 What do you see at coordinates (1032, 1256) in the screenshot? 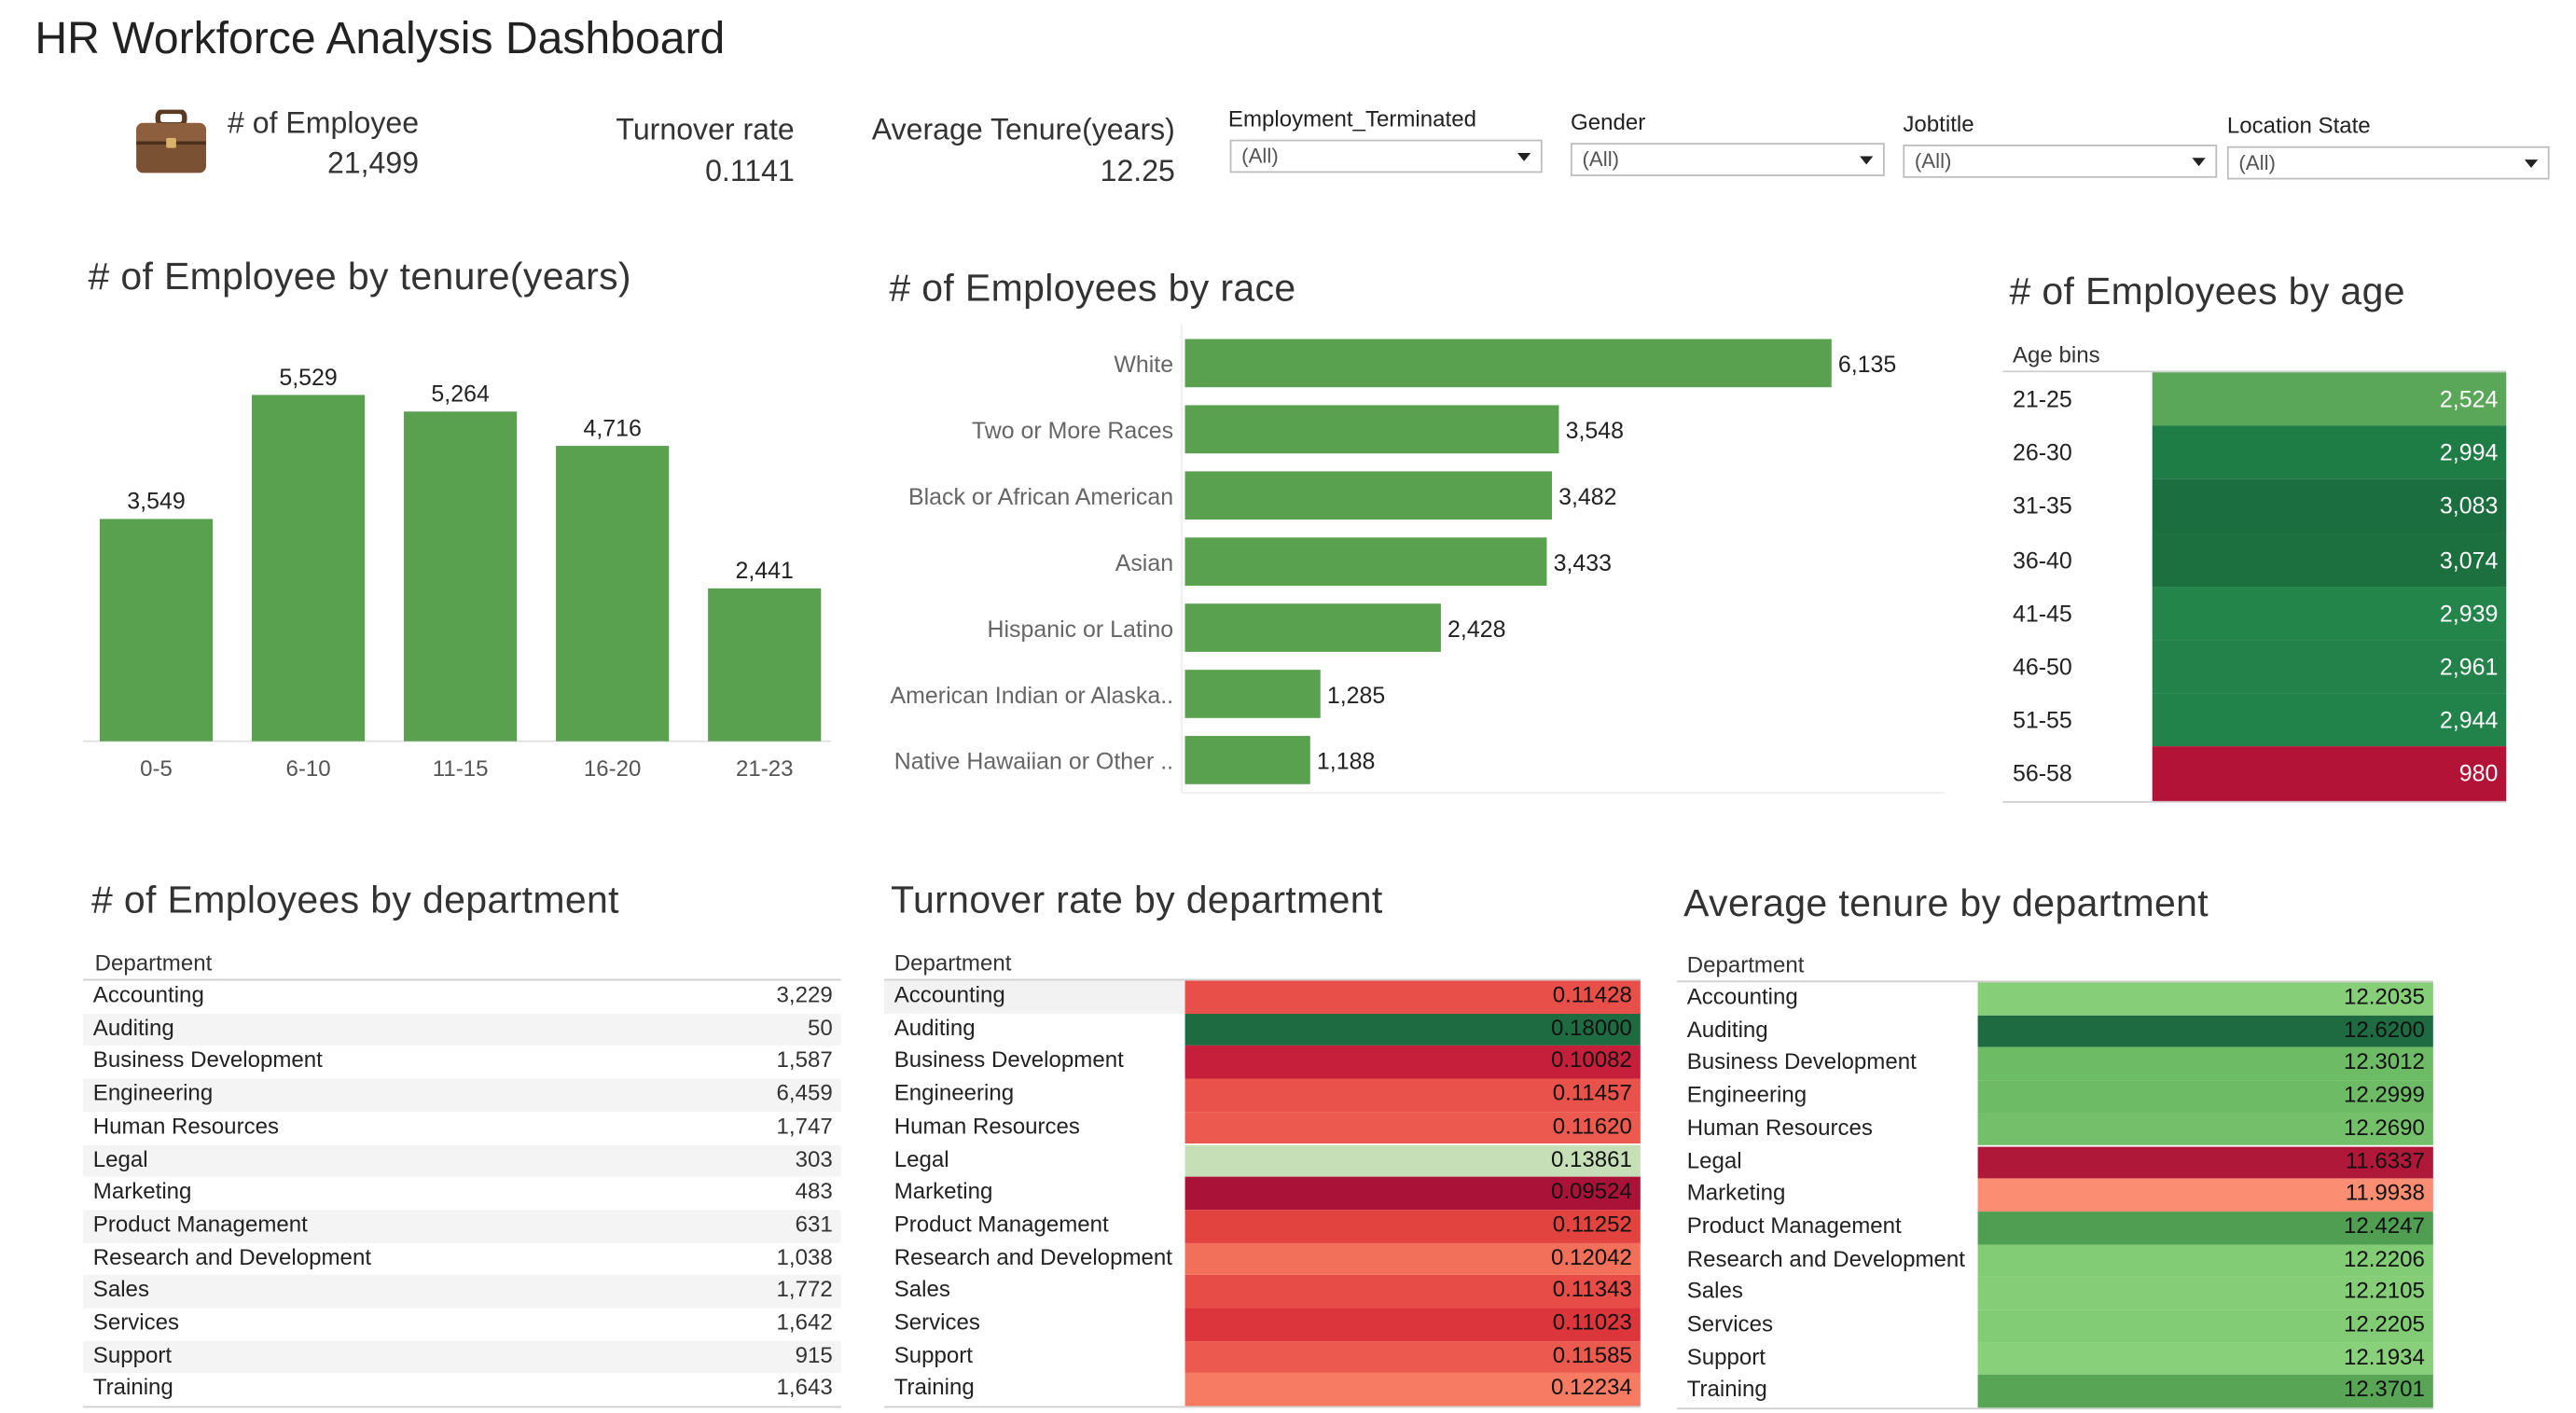
I see `department-label: Research and Development` at bounding box center [1032, 1256].